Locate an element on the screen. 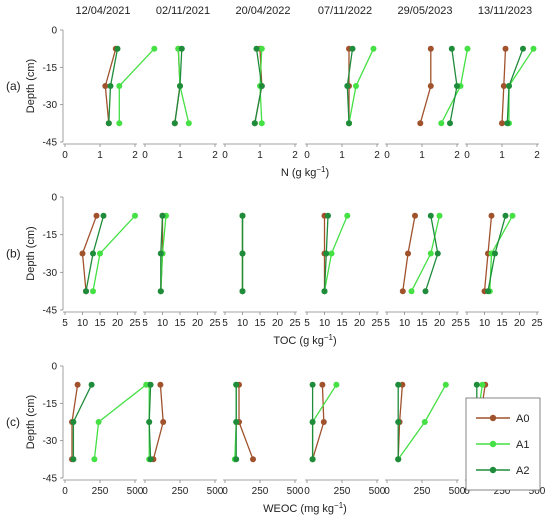 This screenshot has width=550, height=521. x-axis-label: WEOC (mg kg−1) is located at coordinates (305, 508).